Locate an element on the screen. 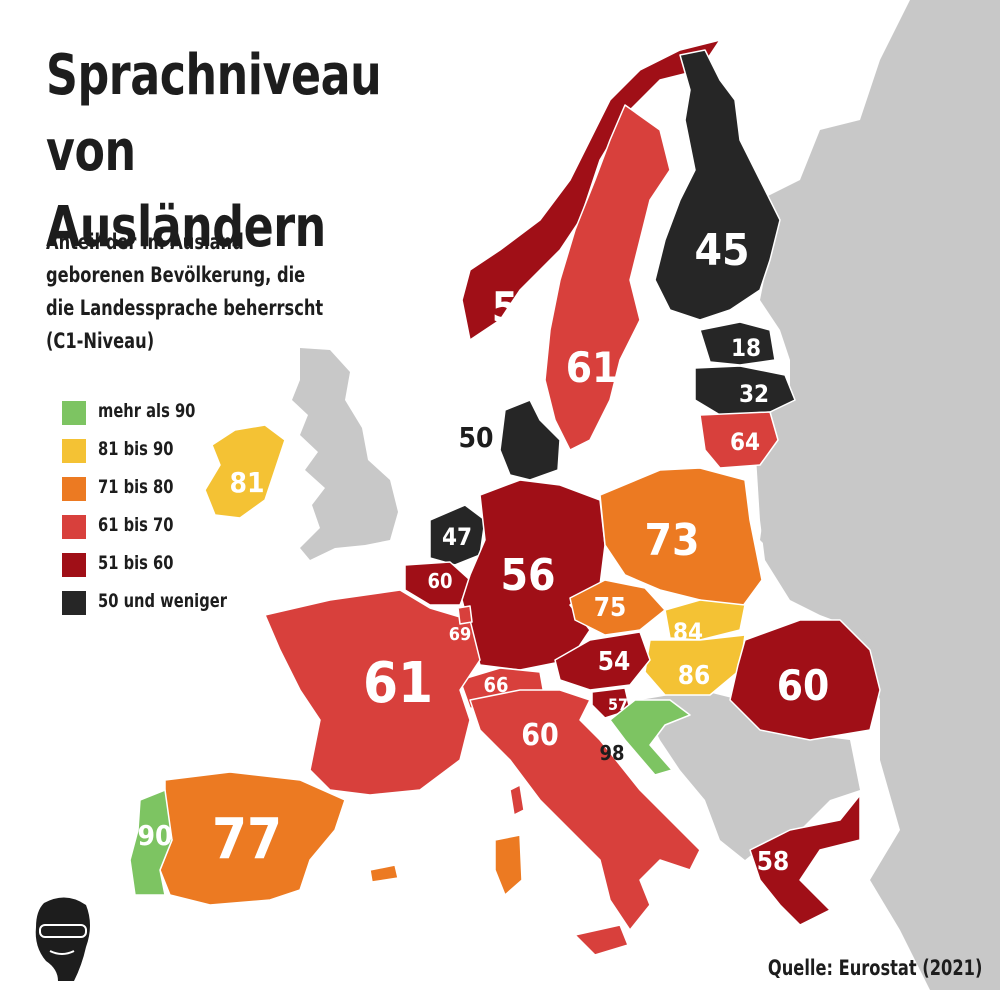  legend-label: 50 und weniger is located at coordinates (162, 601).